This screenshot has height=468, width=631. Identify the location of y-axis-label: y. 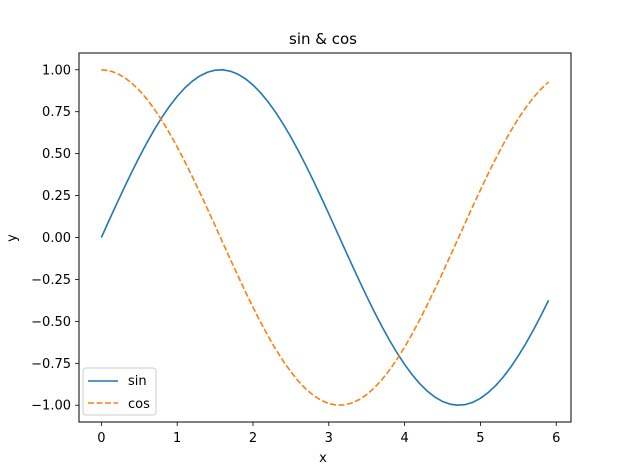
(12, 238).